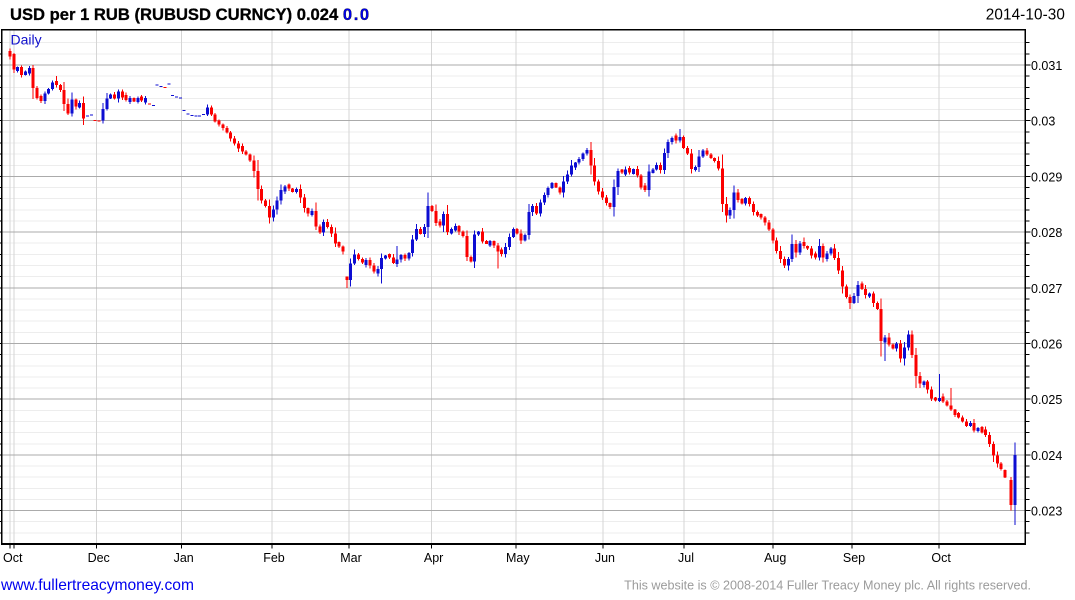  Describe the element at coordinates (26, 40) in the screenshot. I see `svg-text: Daily` at that location.